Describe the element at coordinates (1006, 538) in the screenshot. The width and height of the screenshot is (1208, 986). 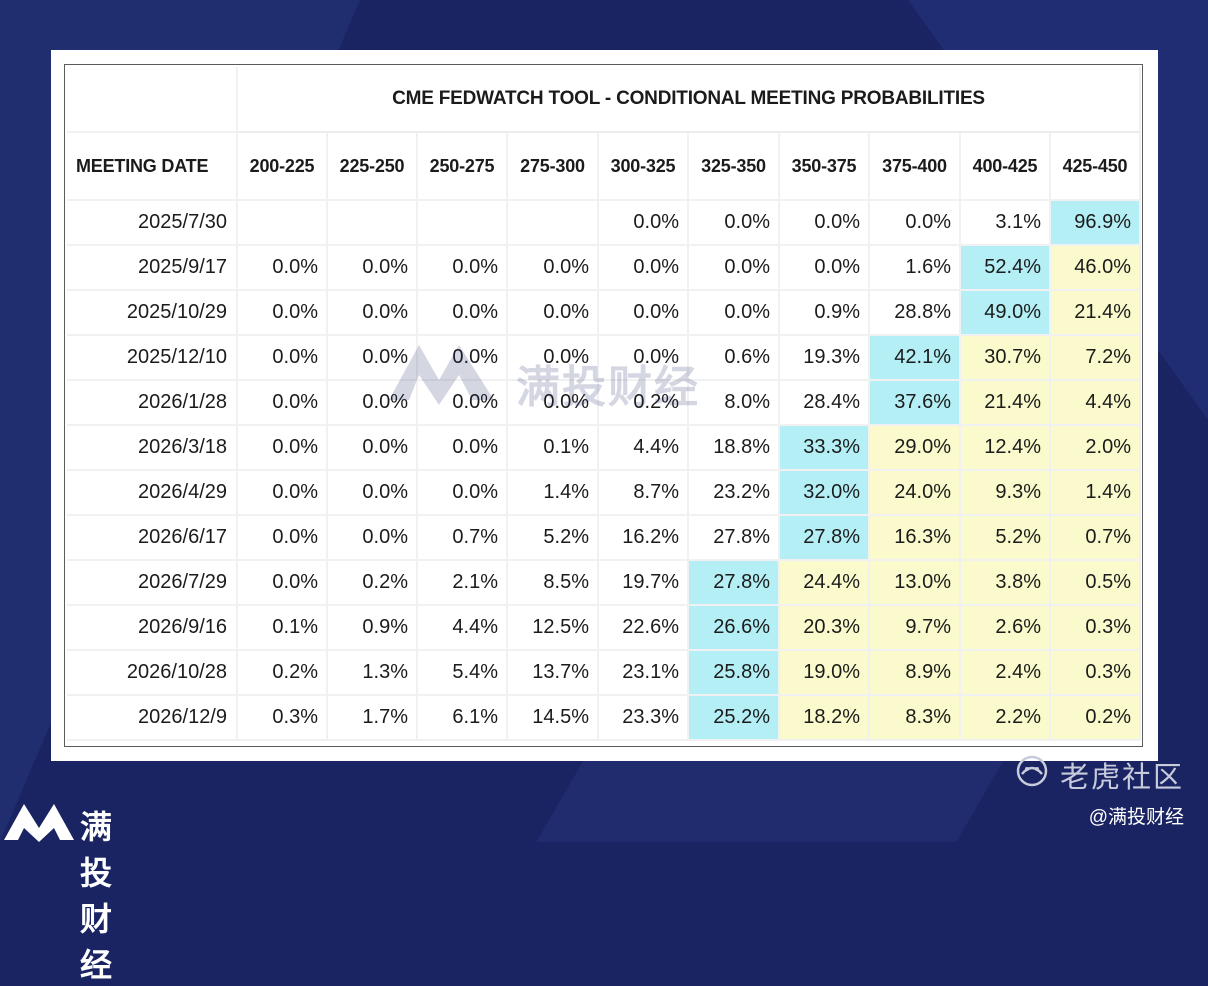
I see `probability-cell: 5.2%` at that location.